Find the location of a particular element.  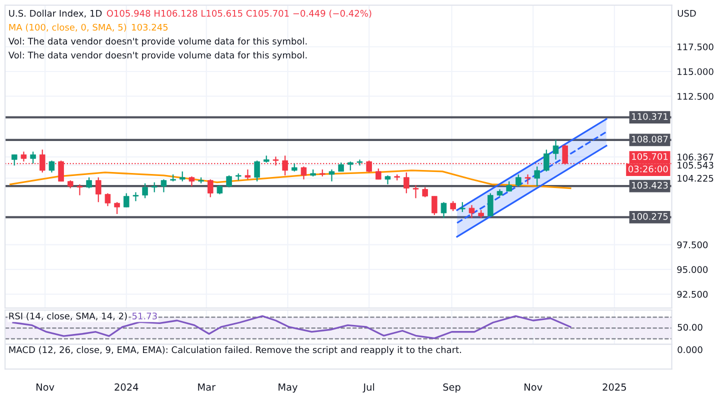

y-tick-label: 92.500 is located at coordinates (692, 294).